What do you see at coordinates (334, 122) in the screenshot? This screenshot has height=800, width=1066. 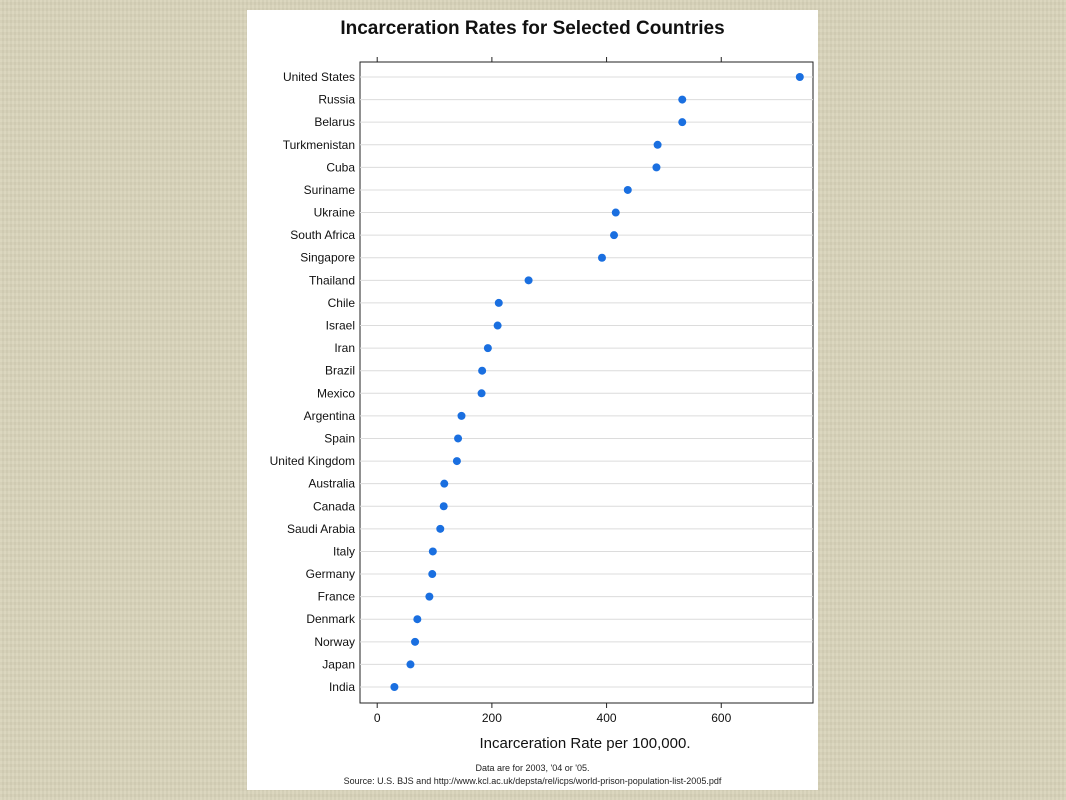 I see `y-tick-label: Belarus` at bounding box center [334, 122].